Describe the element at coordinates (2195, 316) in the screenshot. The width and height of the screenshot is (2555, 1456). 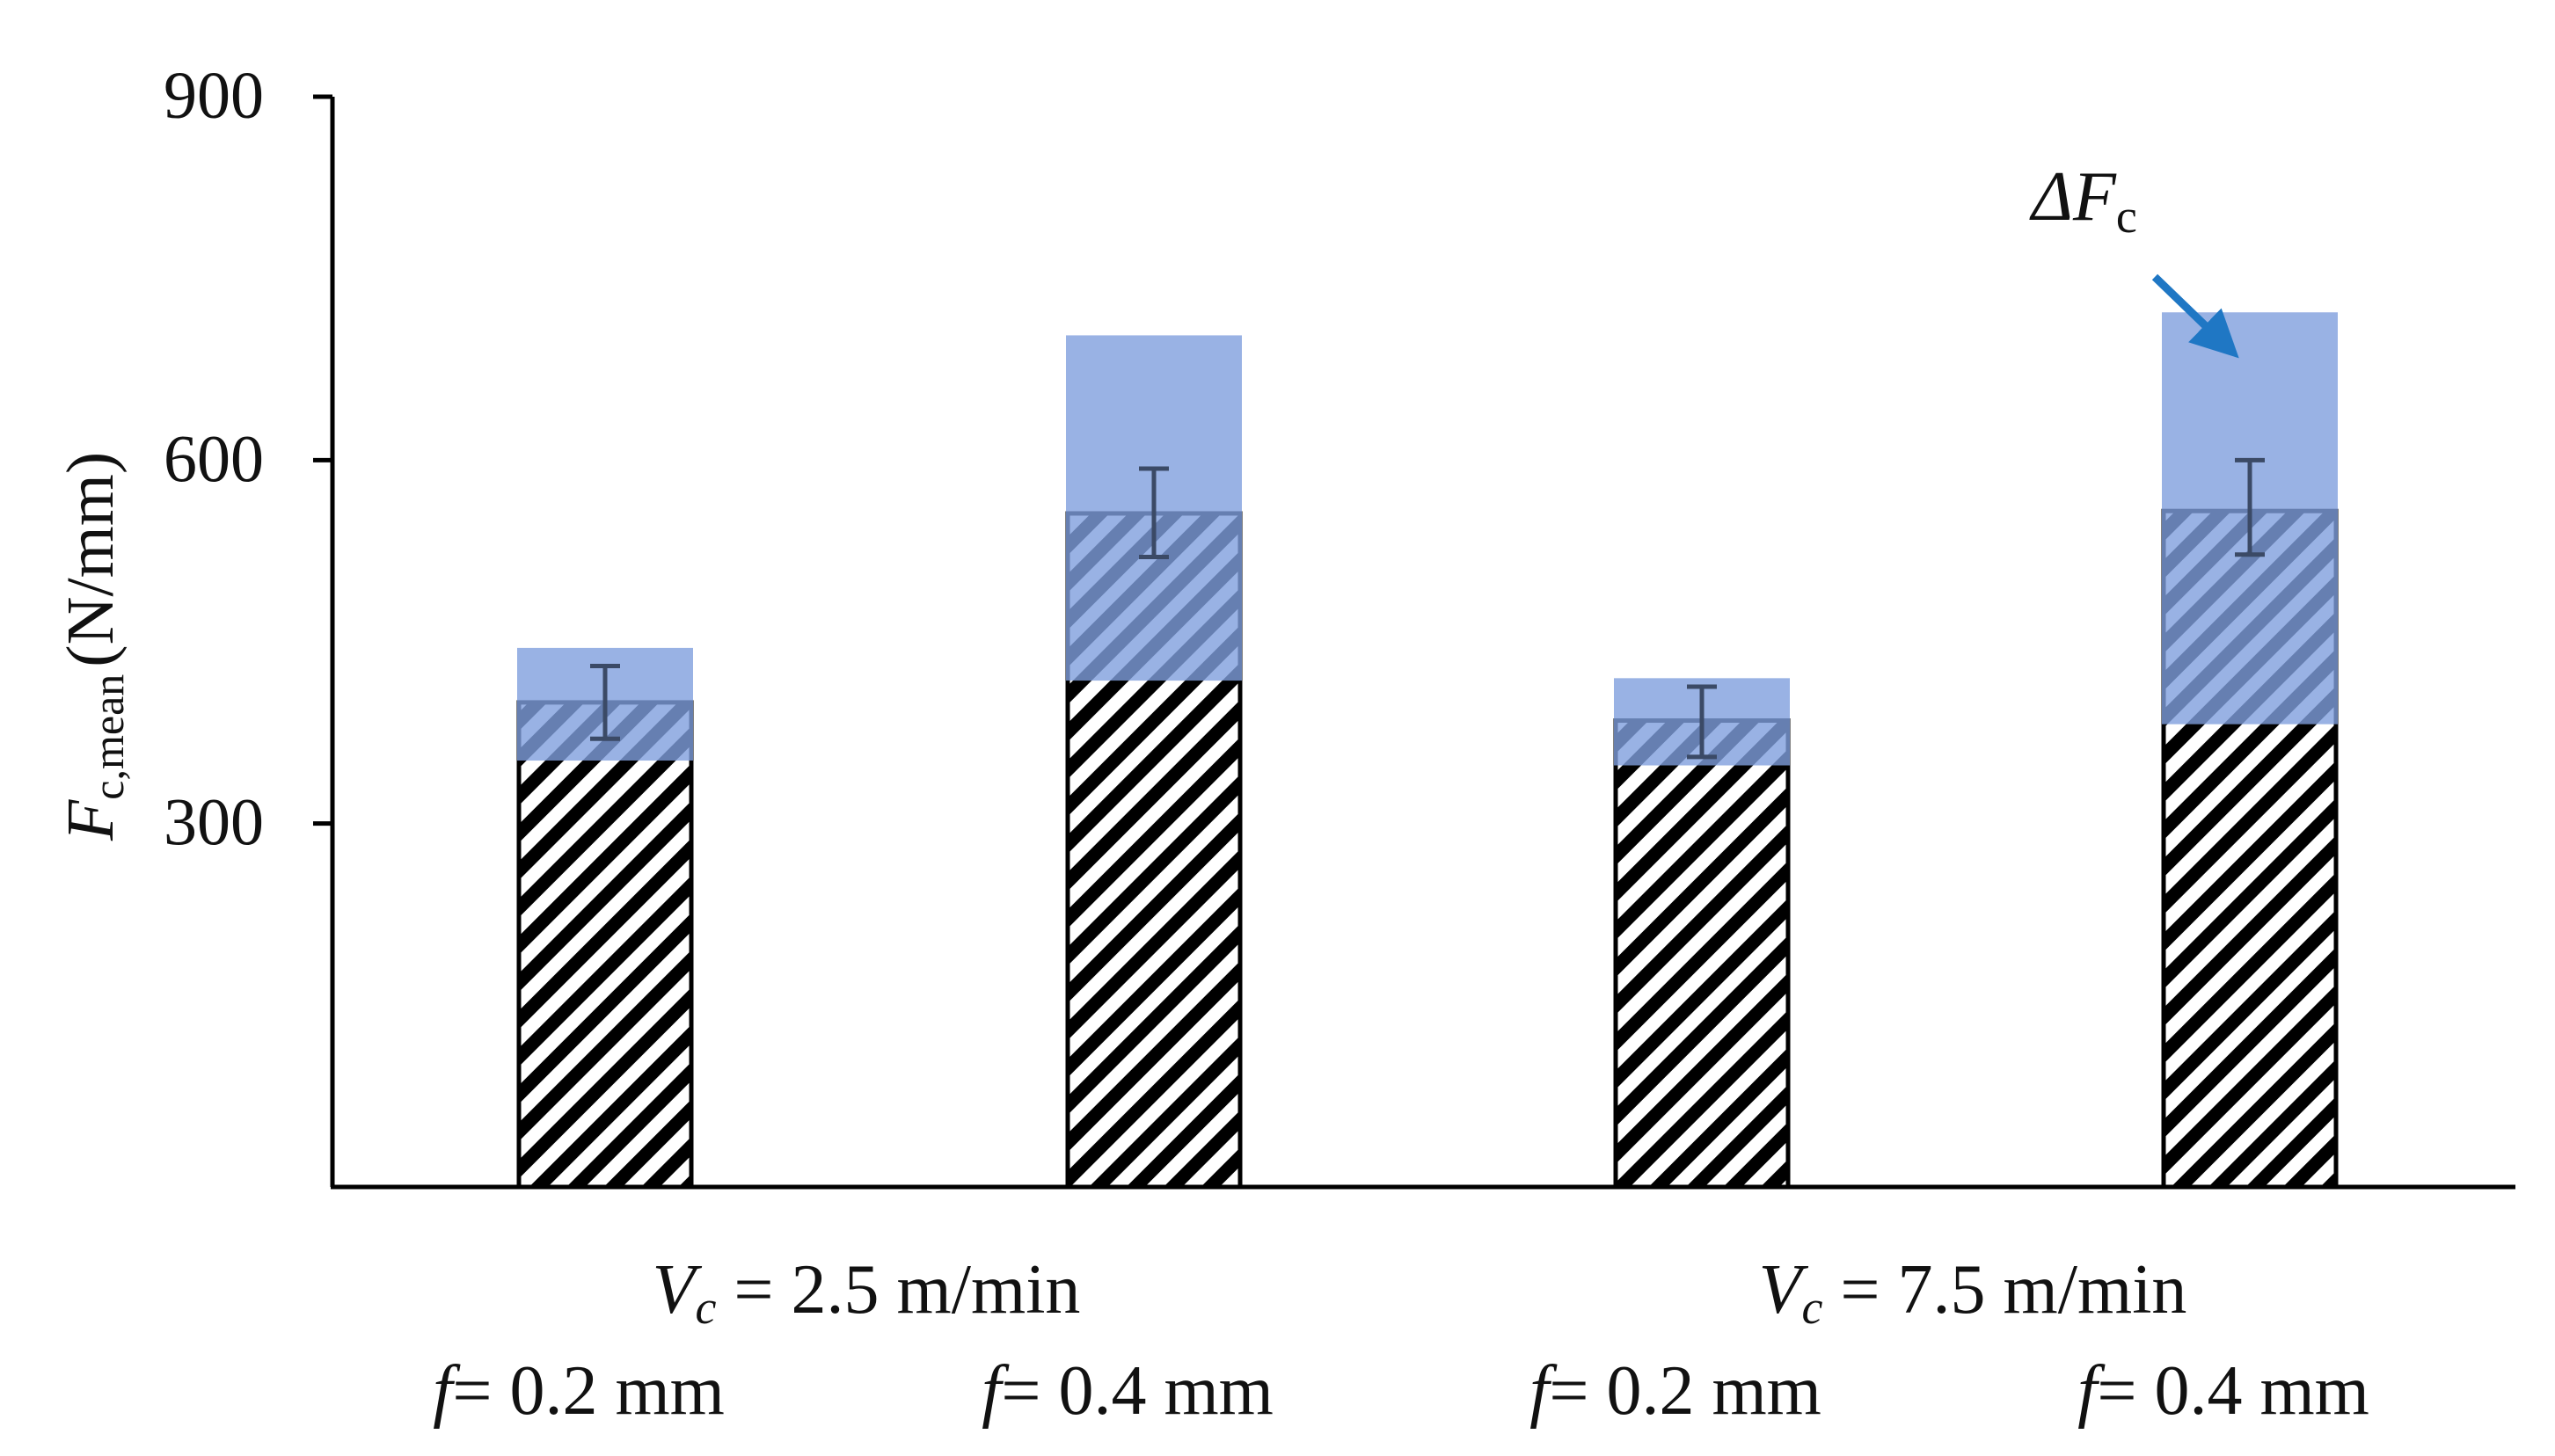
I see `annotation-arrow` at that location.